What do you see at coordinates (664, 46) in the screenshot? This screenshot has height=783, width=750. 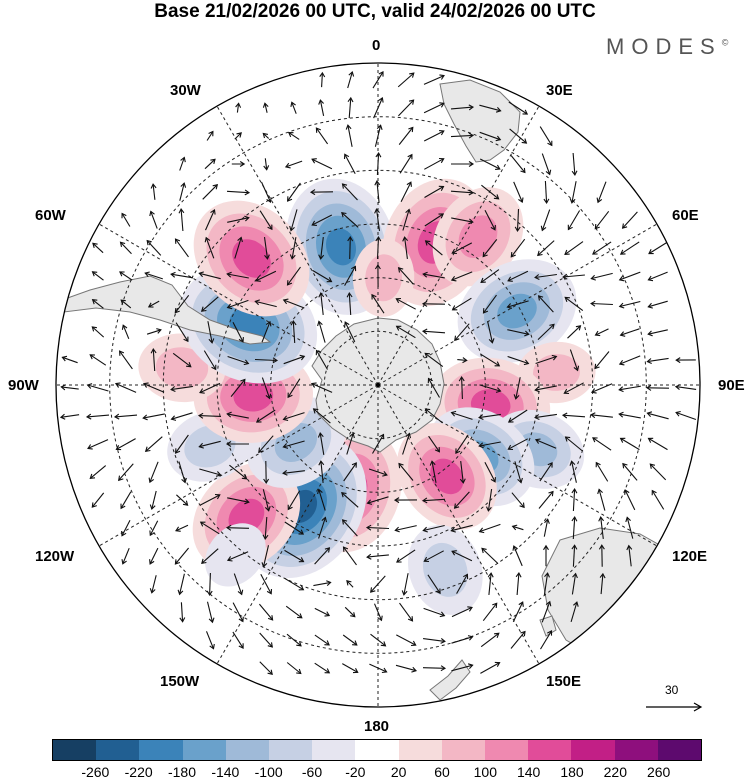 I see `logo-text: MODES` at bounding box center [664, 46].